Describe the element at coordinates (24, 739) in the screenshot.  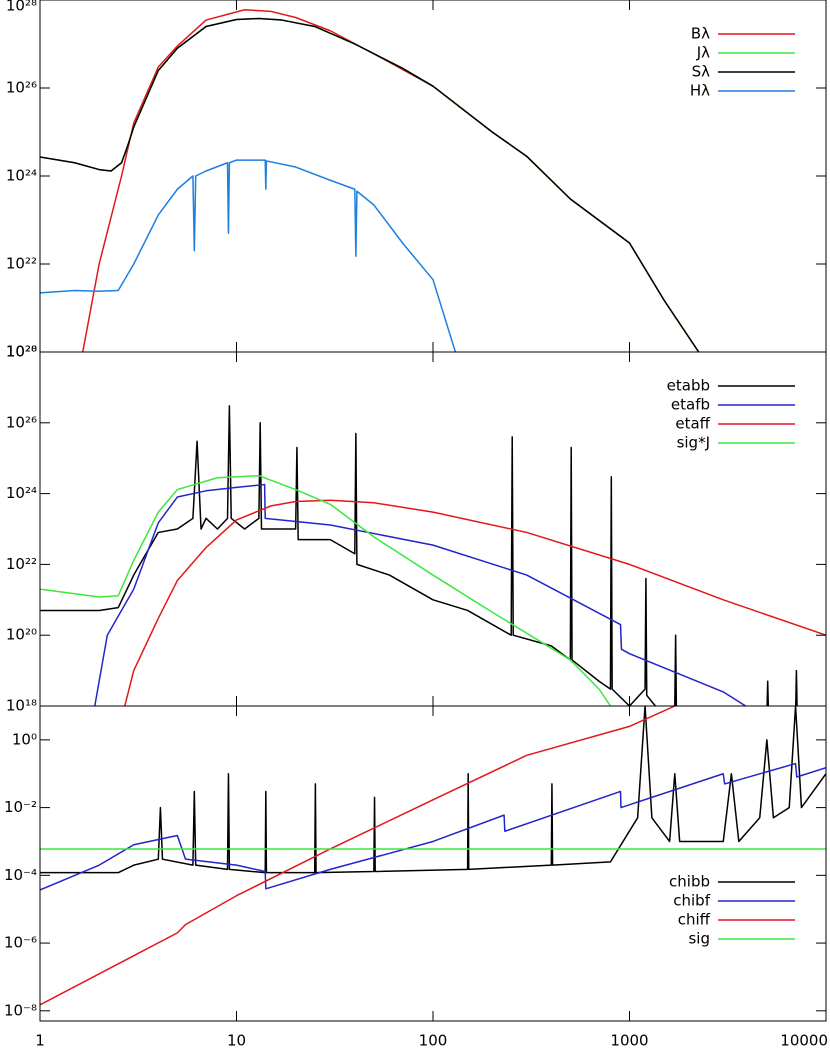
I see `y-tick-label: 10⁰` at that location.